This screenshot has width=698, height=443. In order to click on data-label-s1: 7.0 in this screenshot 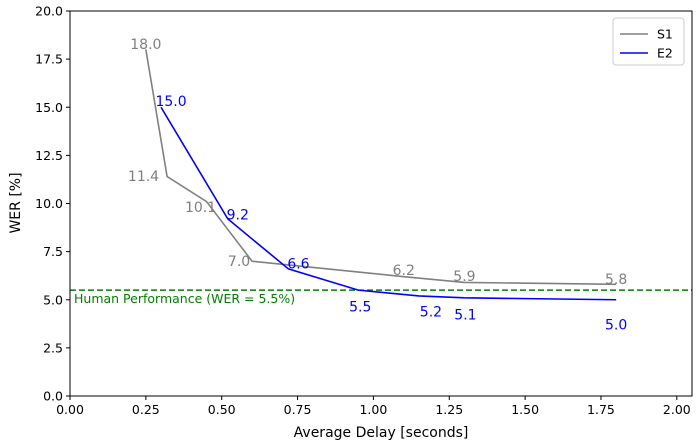, I will do `click(239, 262)`.